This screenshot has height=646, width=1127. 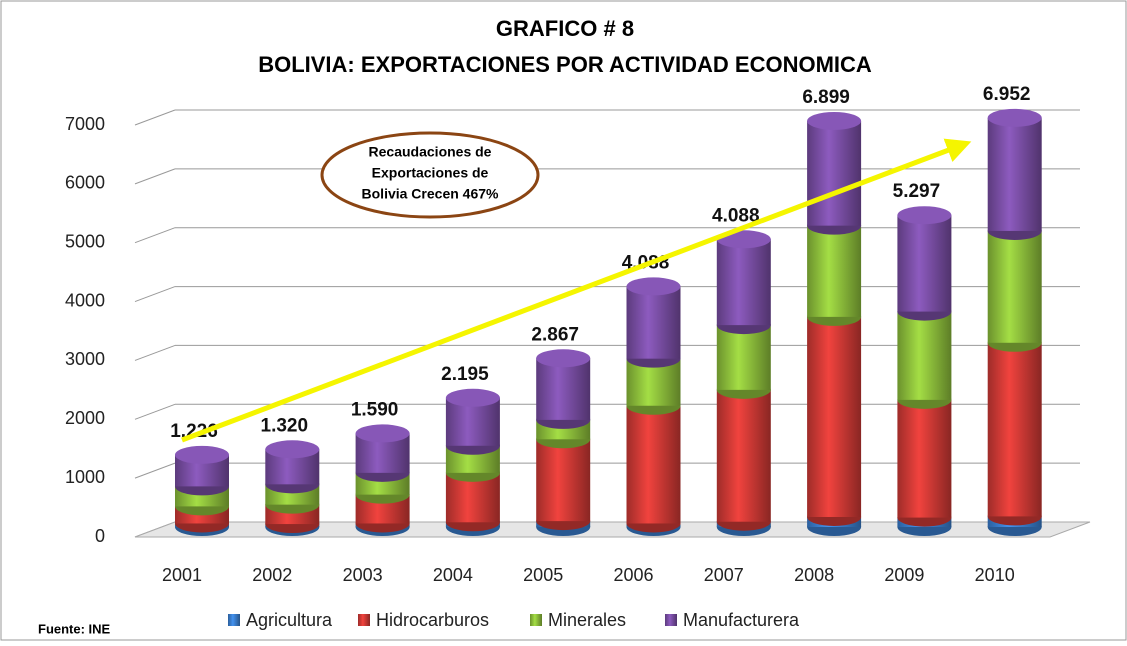 I want to click on y-tick-label: 7000, so click(x=85, y=124).